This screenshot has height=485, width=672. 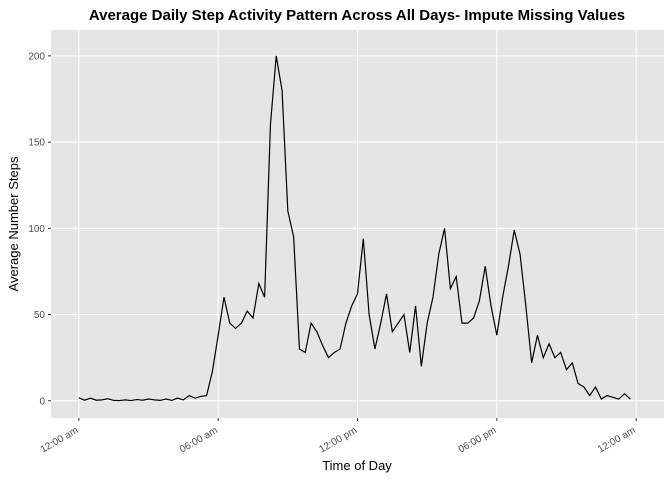 What do you see at coordinates (13, 223) in the screenshot?
I see `y-axis-label: Average Number Steps` at bounding box center [13, 223].